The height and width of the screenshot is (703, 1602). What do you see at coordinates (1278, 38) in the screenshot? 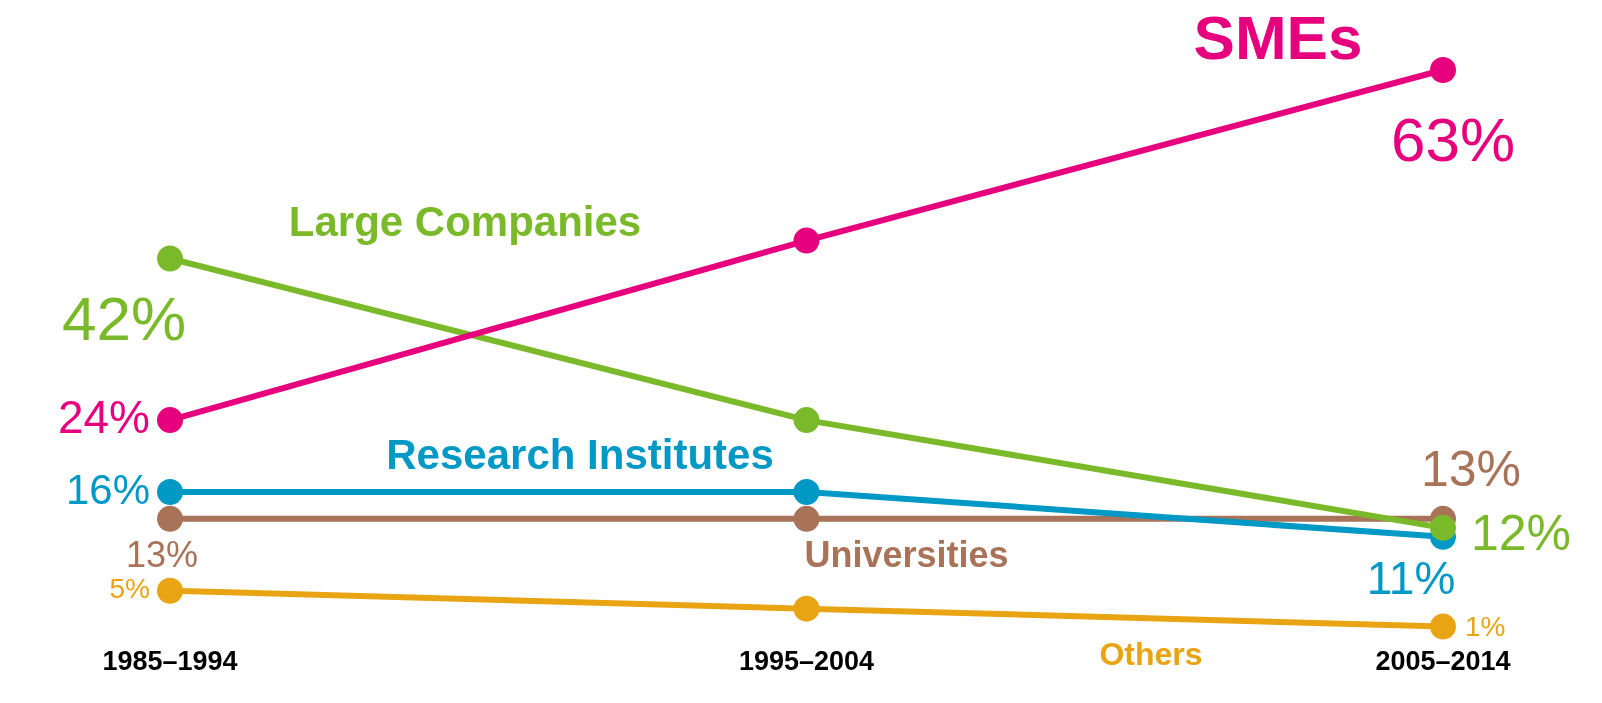
I see `series-label: SMEs` at bounding box center [1278, 38].